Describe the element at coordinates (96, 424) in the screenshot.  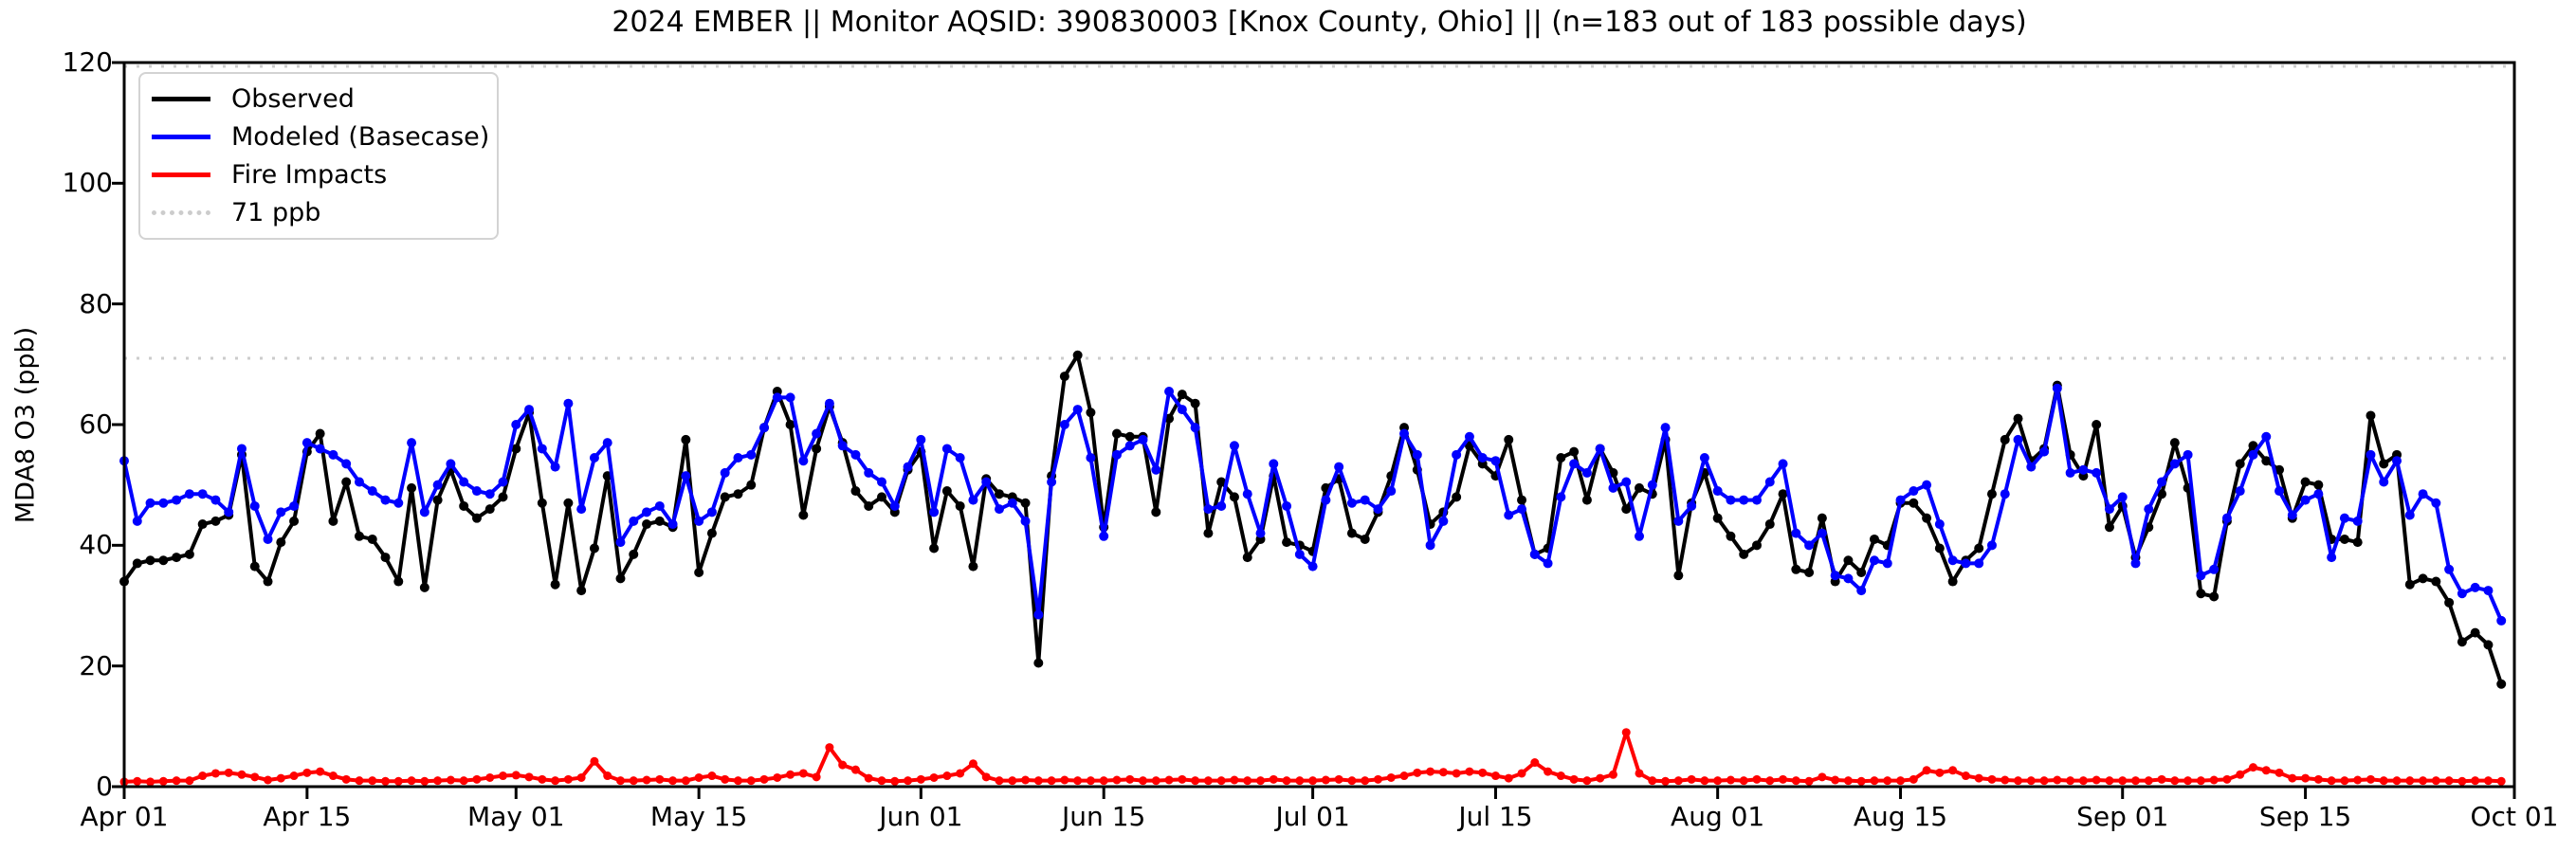
I see `y-tick-label: 60` at that location.